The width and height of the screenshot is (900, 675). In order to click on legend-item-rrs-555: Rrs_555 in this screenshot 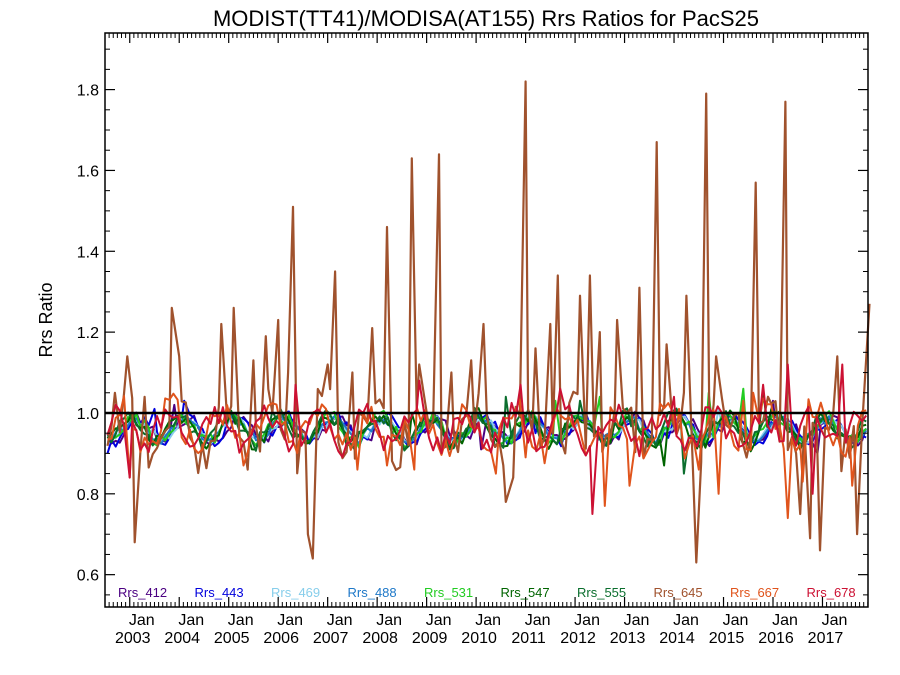, I will do `click(601, 592)`.